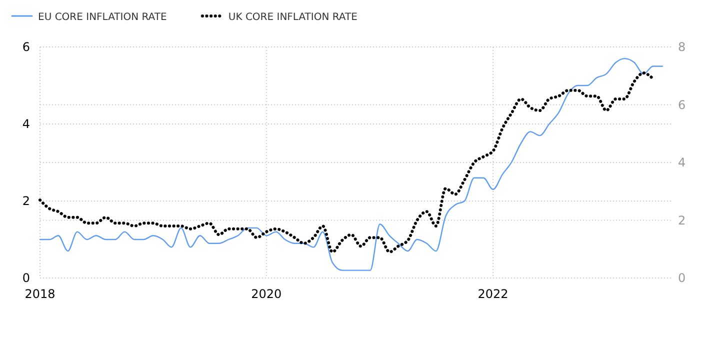  Describe the element at coordinates (26, 124) in the screenshot. I see `y-tick-label: 4` at that location.